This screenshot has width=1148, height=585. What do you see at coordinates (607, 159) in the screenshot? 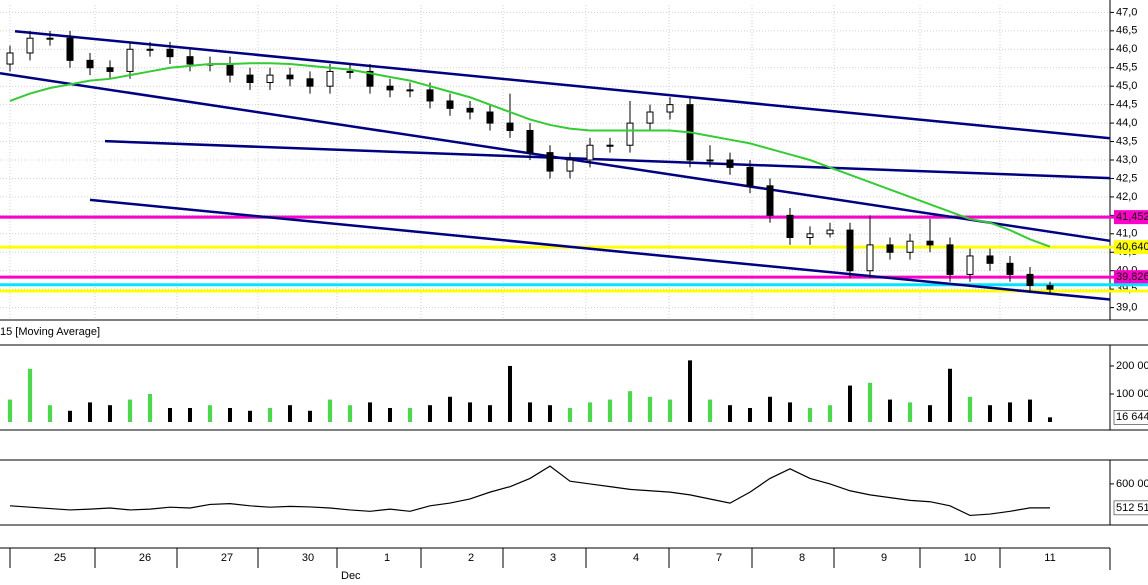
I see `trend-line` at bounding box center [607, 159].